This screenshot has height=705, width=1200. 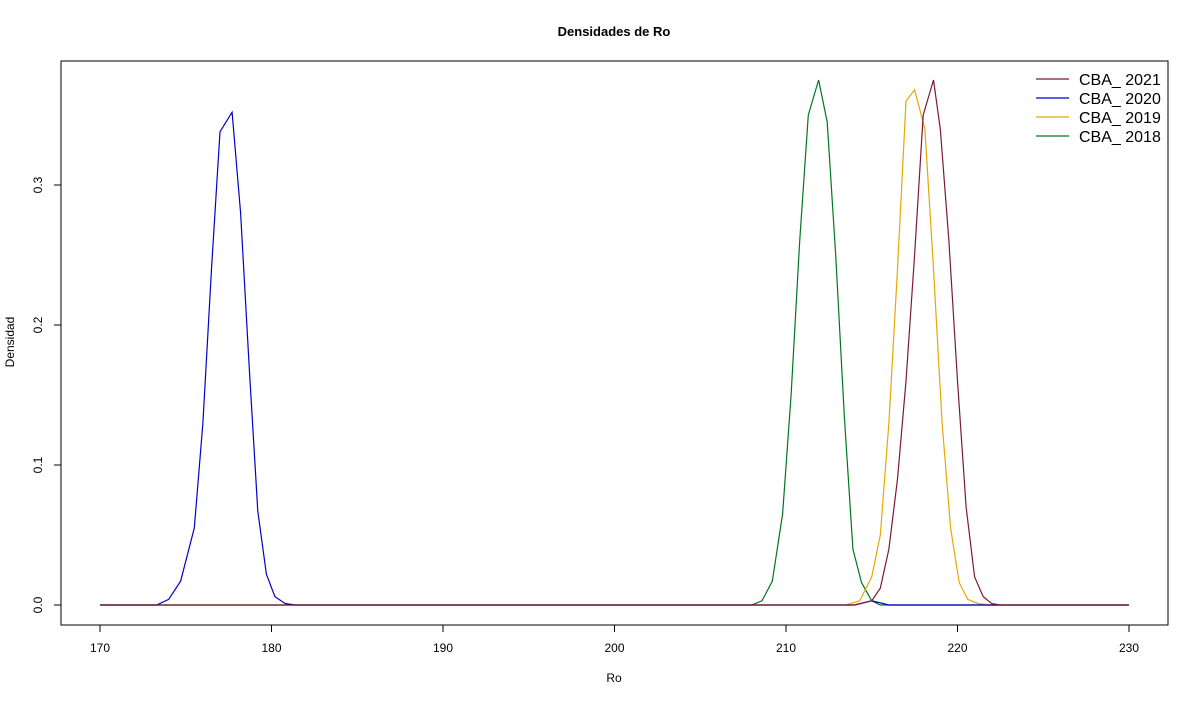 What do you see at coordinates (1098, 109) in the screenshot?
I see `legend: CBA_ 2021 CBA_ 2020 CBA_ 2019 CBA_ 2018` at bounding box center [1098, 109].